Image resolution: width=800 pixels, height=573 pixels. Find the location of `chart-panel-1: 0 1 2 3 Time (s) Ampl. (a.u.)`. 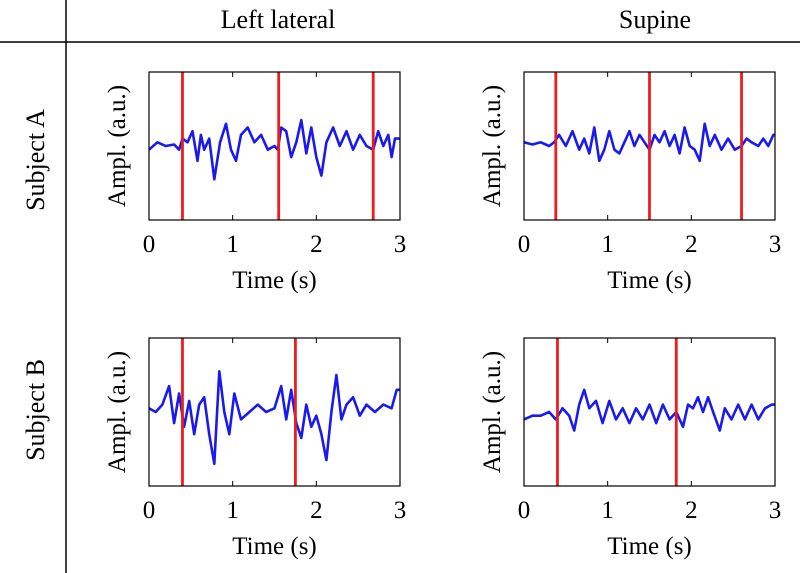

chart-panel-1: 0 1 2 3 Time (s) Ampl. (a.u.) is located at coordinates (255, 182).